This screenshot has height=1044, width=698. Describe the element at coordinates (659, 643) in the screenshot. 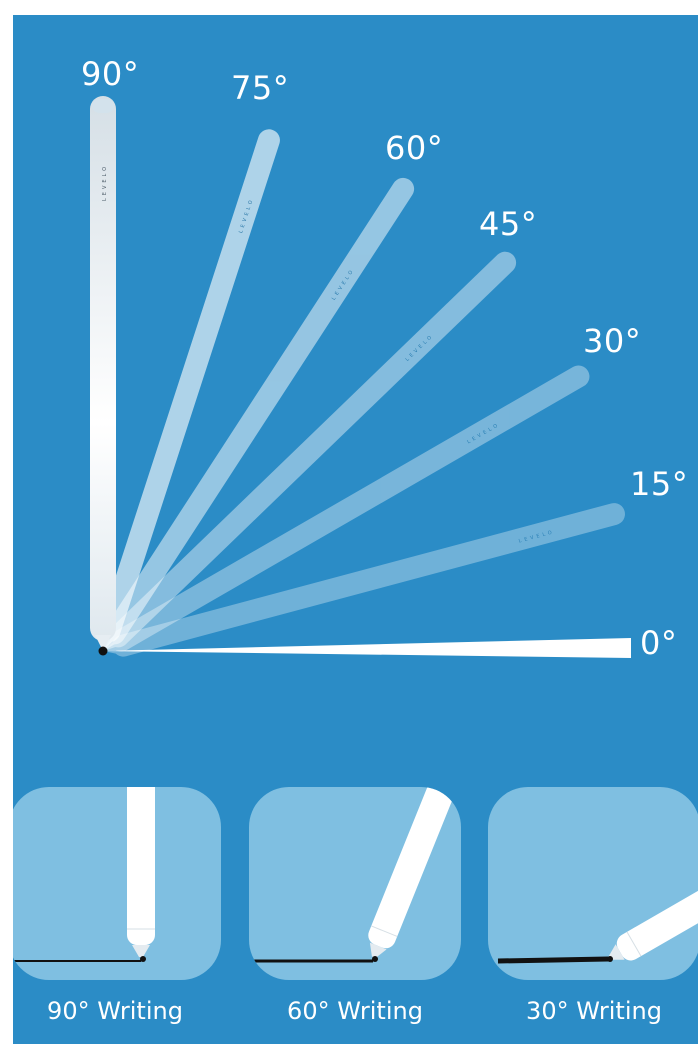

I see `angle-label-0: 0°` at that location.